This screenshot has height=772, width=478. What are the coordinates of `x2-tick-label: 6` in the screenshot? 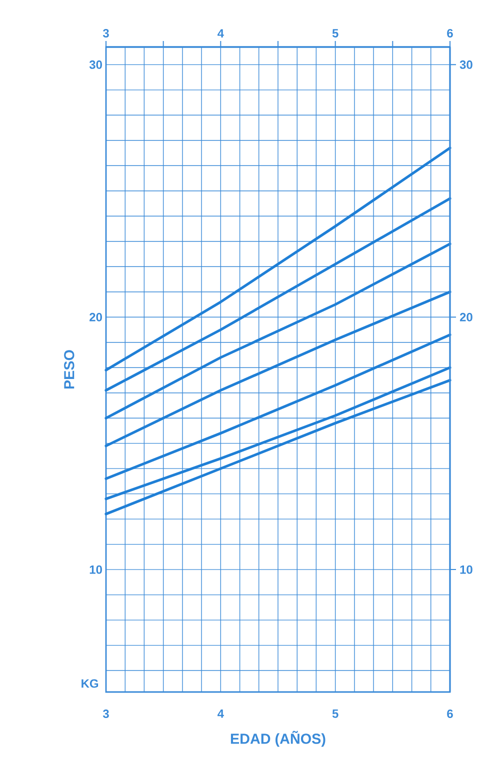 It's located at (450, 714).